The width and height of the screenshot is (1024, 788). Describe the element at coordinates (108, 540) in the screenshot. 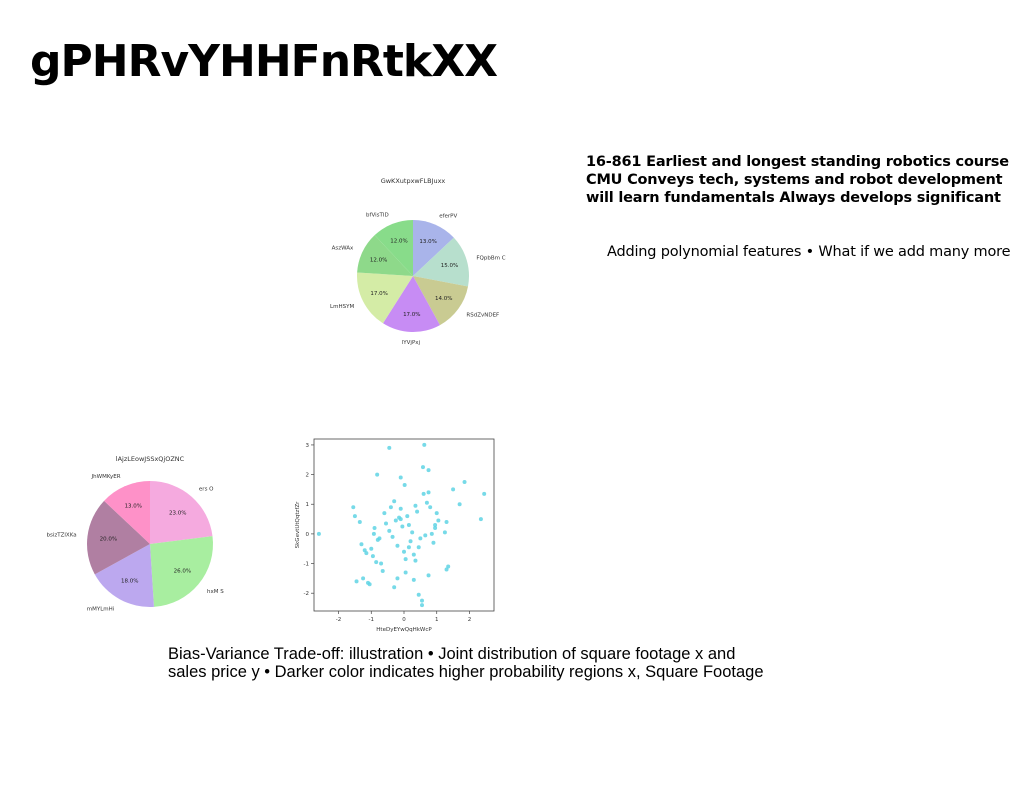

I see `pie-pct-label: 20.0%` at that location.